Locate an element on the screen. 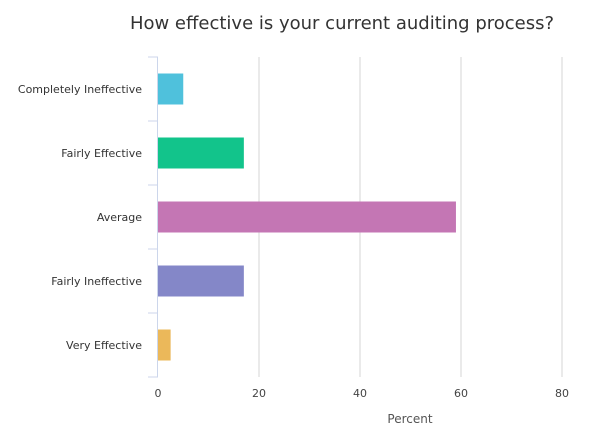 The height and width of the screenshot is (434, 613). x-tick-label: 60 is located at coordinates (461, 393).